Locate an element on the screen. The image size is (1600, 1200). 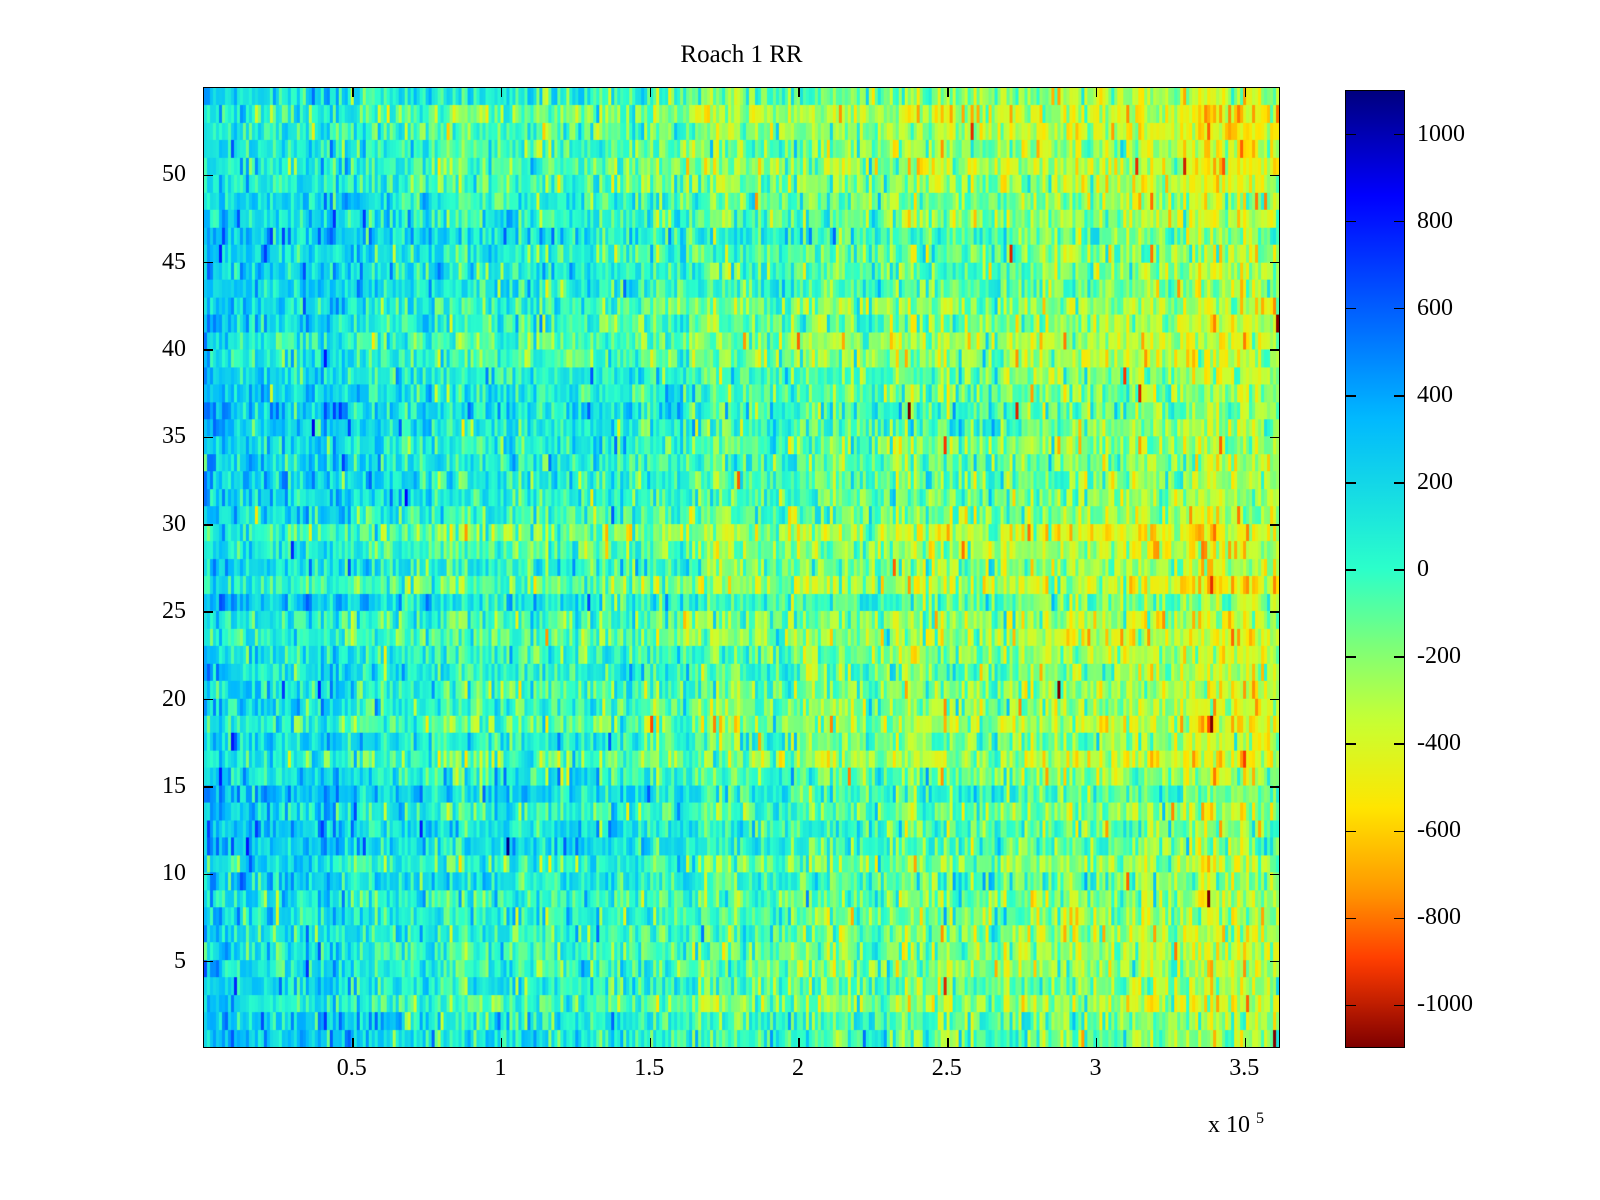
x-axis-tick-label: 1 is located at coordinates (500, 1068).